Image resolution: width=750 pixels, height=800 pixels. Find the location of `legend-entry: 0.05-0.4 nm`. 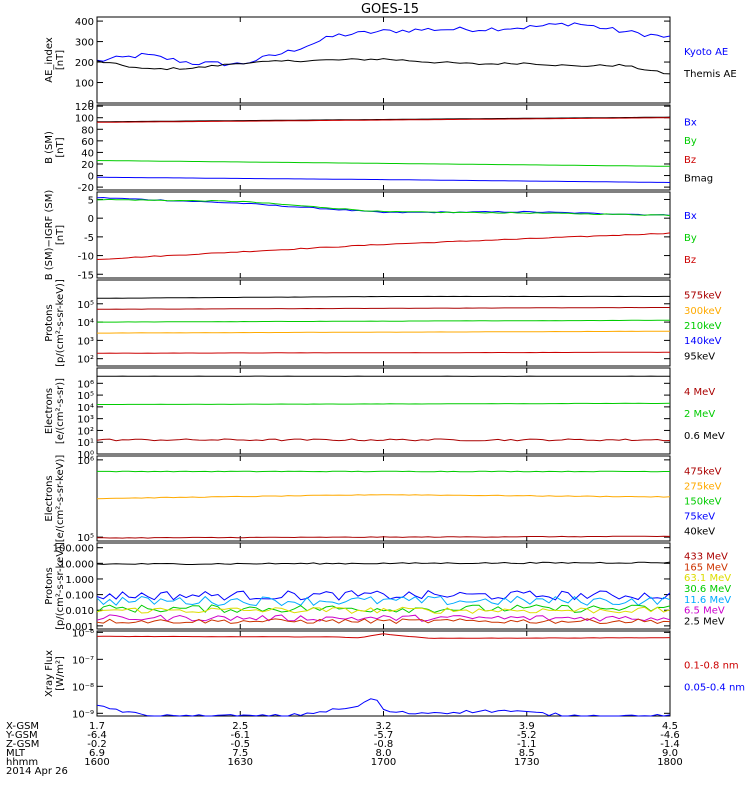

legend-entry: 0.05-0.4 nm is located at coordinates (714, 688).